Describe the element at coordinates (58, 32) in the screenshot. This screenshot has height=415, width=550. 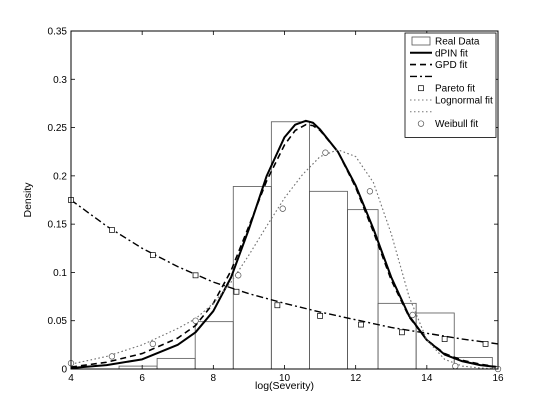
I see `y-tick-label: 0.35` at that location.